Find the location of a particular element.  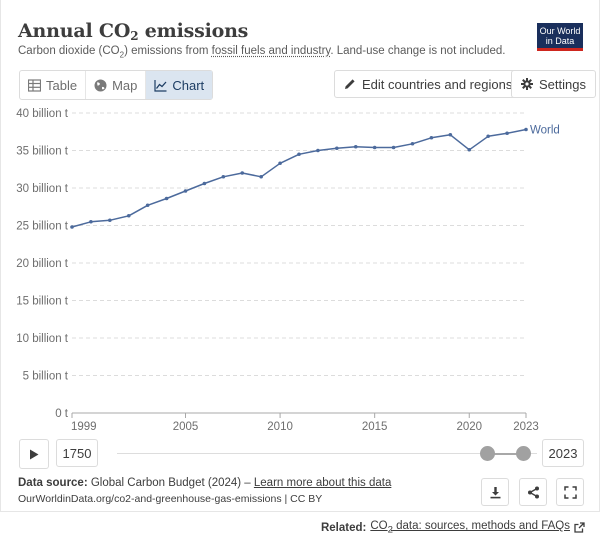

y-tick-label: 20 billion t is located at coordinates (42, 264).